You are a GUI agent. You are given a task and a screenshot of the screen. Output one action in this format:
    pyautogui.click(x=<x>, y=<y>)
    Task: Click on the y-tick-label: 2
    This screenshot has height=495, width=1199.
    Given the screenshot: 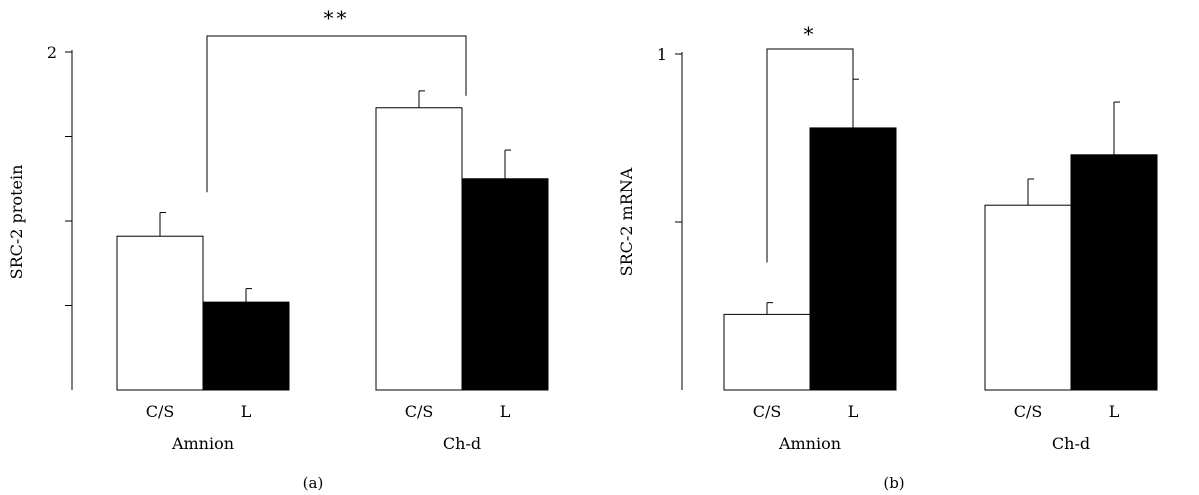 What is the action you would take?
    pyautogui.click(x=52, y=52)
    